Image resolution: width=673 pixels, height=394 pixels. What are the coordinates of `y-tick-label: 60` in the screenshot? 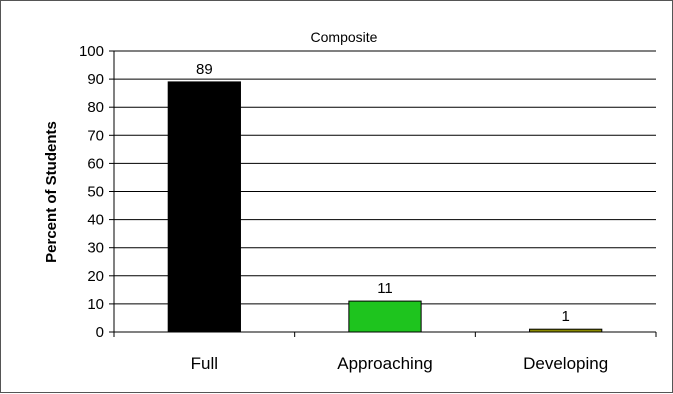 It's located at (95, 163).